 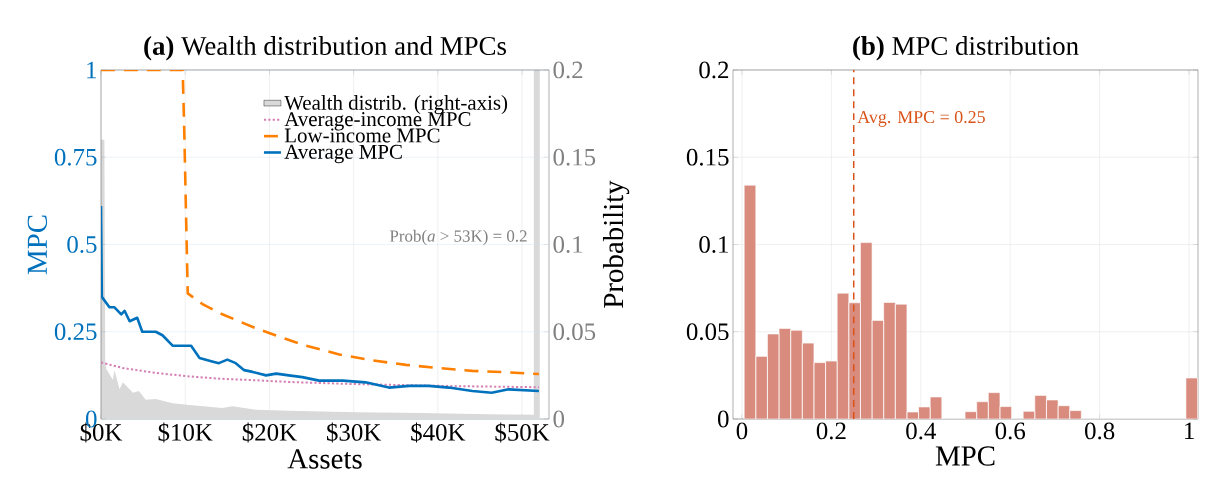 What do you see at coordinates (269, 432) in the screenshot?
I see `x-tick-label: $20K` at bounding box center [269, 432].